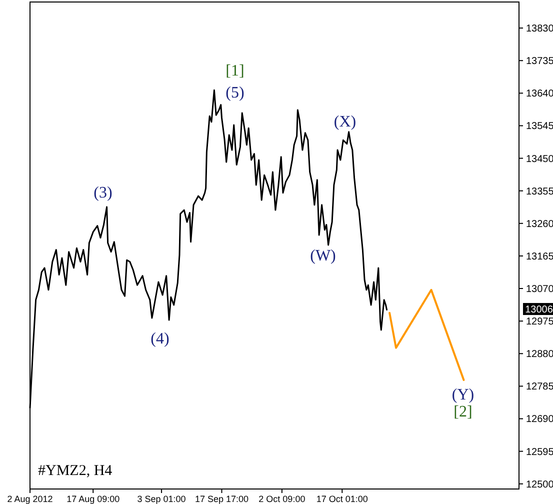 The height and width of the screenshot is (504, 553). What do you see at coordinates (323, 256) in the screenshot?
I see `annotation: (W)` at bounding box center [323, 256].